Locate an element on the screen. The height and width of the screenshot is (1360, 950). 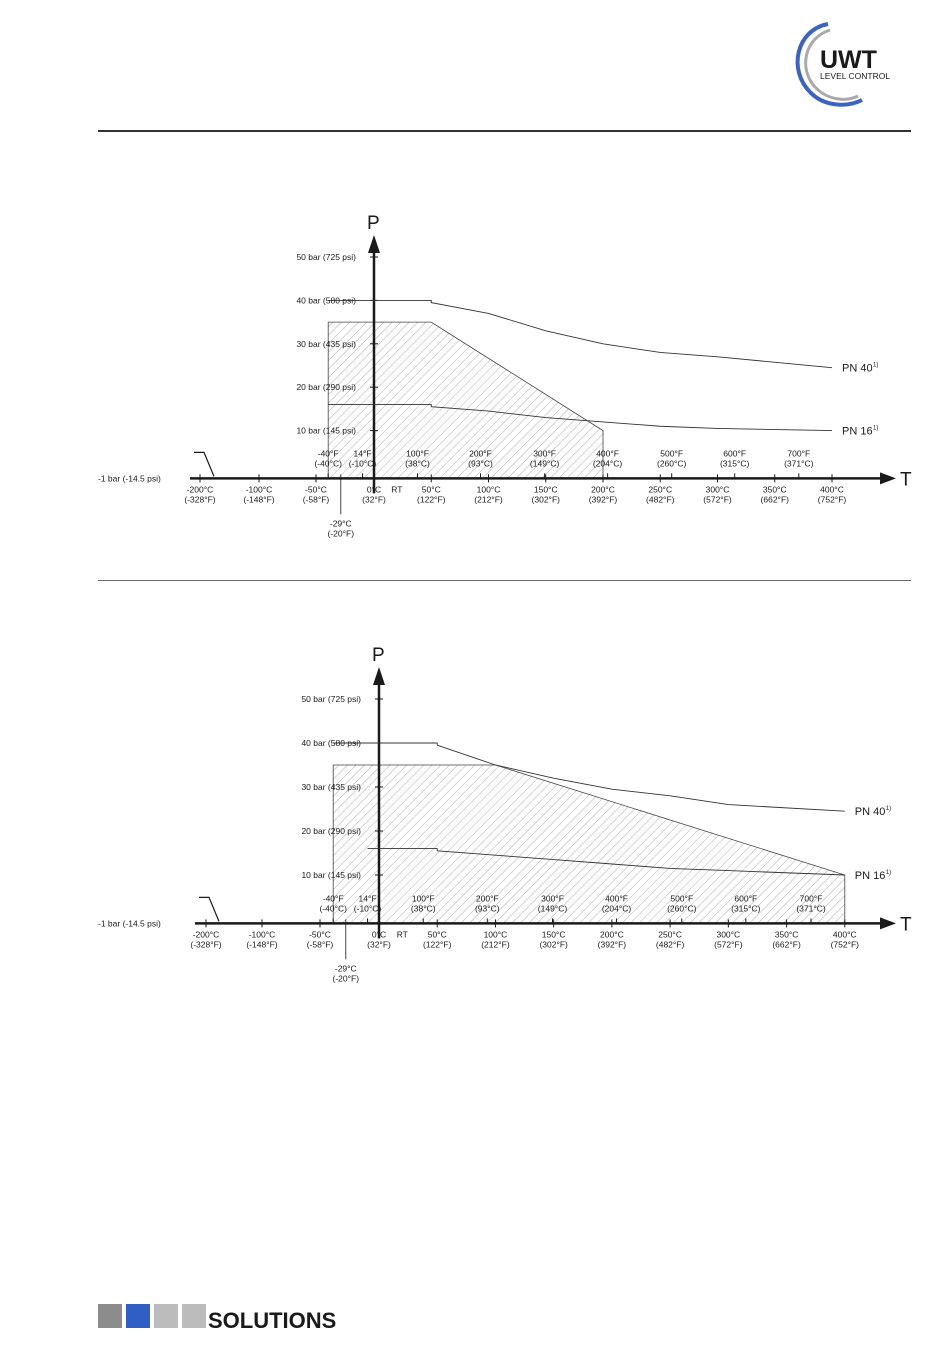
x-tick-label-sub: (204°C) is located at coordinates (608, 463).